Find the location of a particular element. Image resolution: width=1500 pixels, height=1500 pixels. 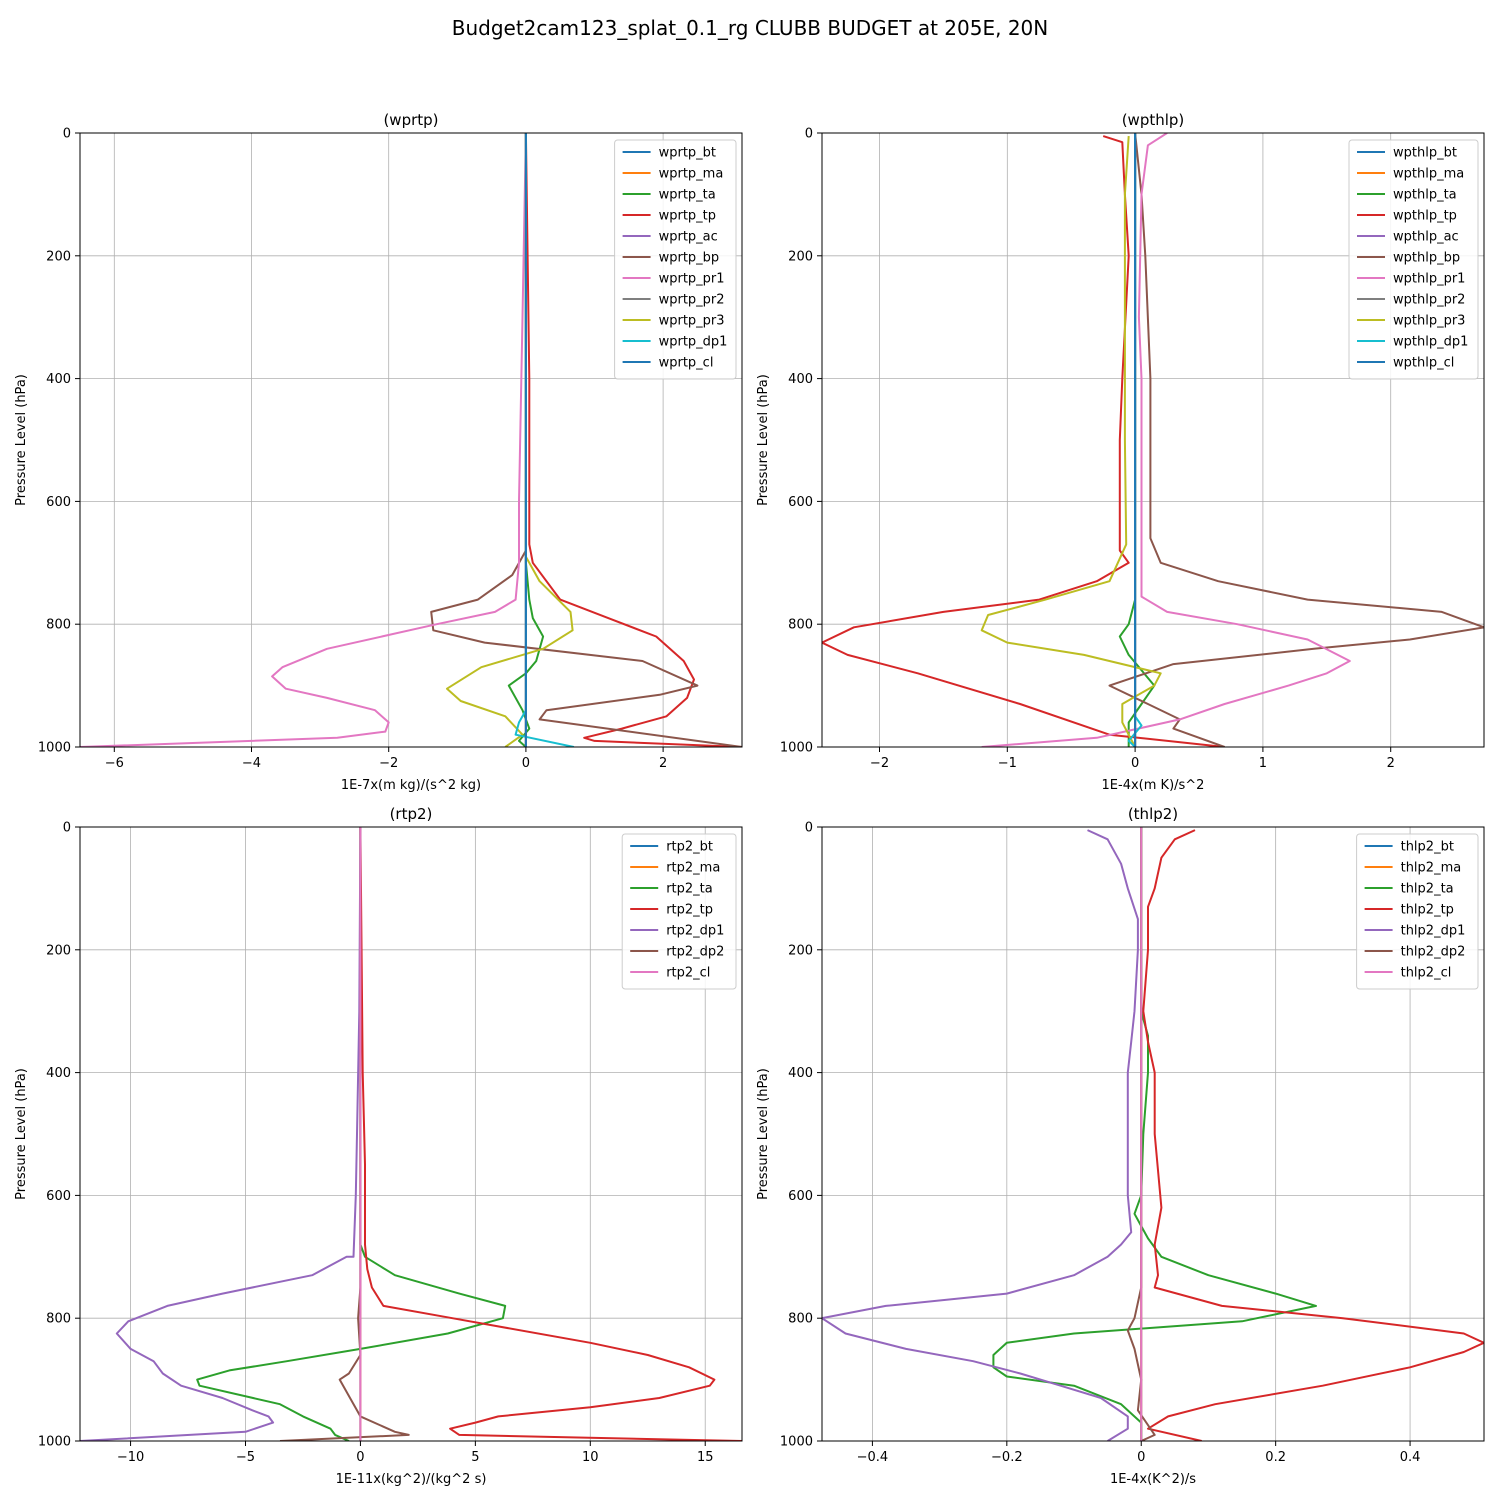

legend-entry: wprtp_ma is located at coordinates (691, 174).